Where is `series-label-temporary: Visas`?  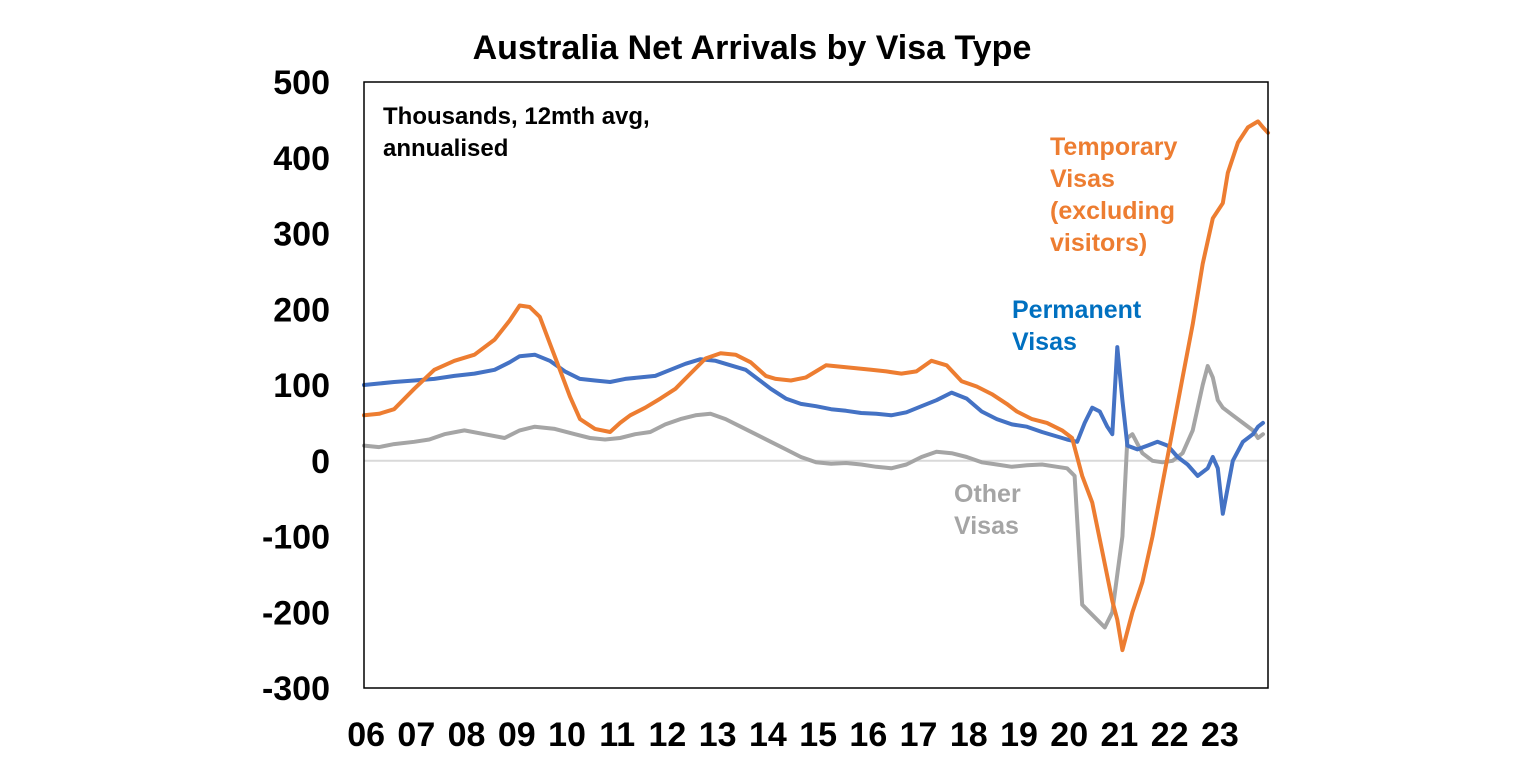 series-label-temporary: Visas is located at coordinates (1082, 179).